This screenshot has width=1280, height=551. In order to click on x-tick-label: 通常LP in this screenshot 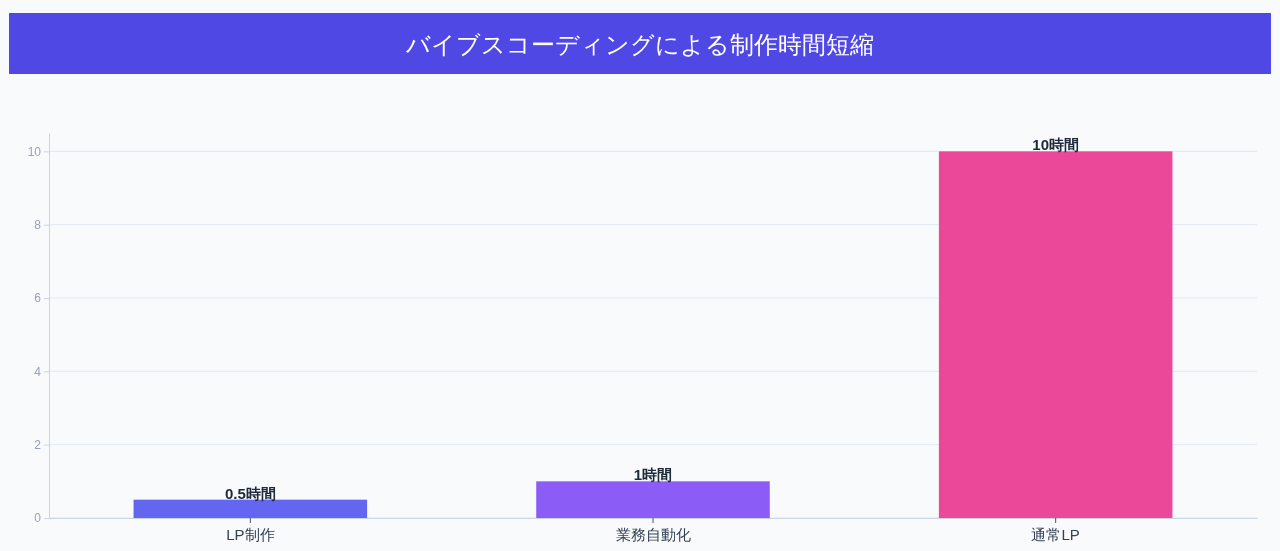, I will do `click(1055, 534)`.